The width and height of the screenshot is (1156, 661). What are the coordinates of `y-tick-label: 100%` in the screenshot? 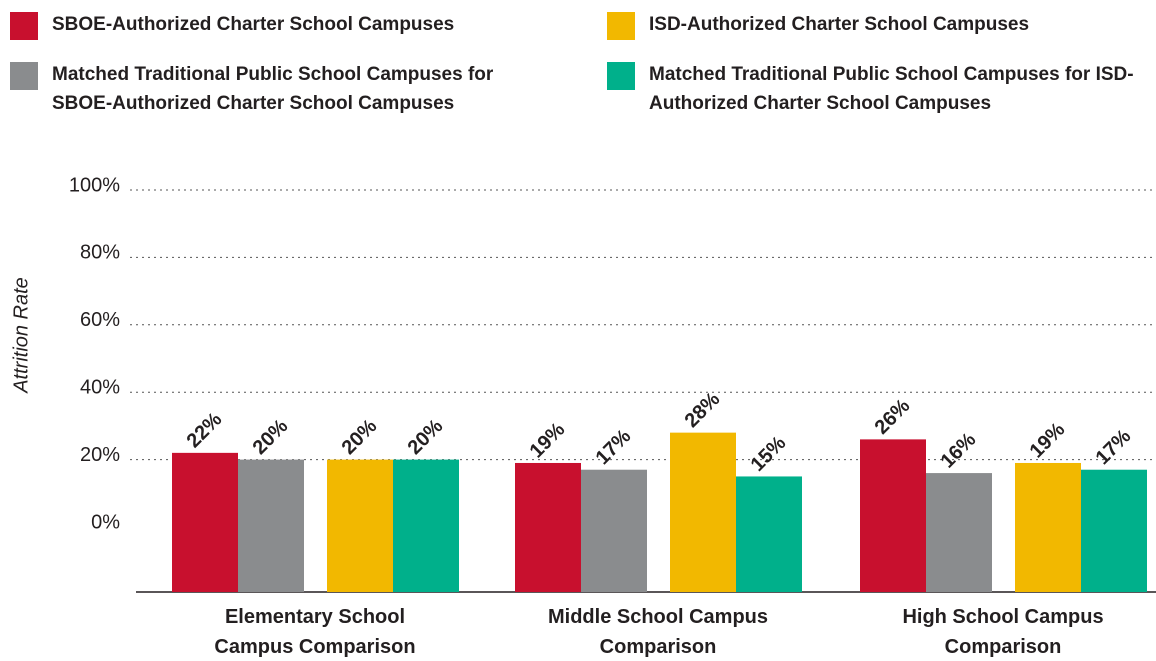 It's located at (94, 185).